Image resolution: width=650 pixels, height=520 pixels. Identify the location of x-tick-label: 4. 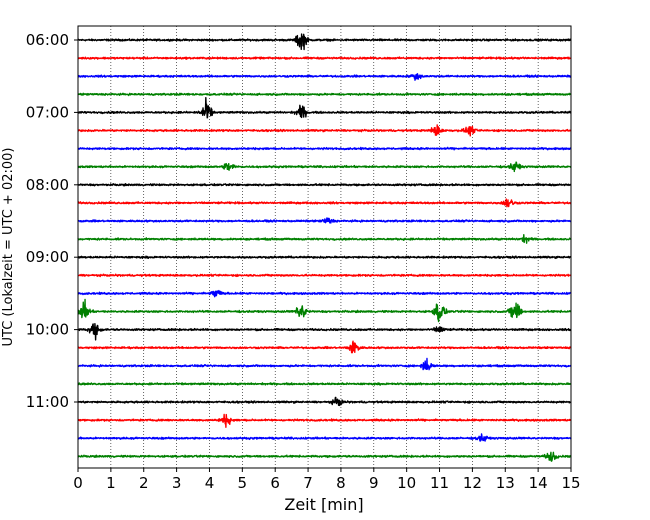
(210, 483).